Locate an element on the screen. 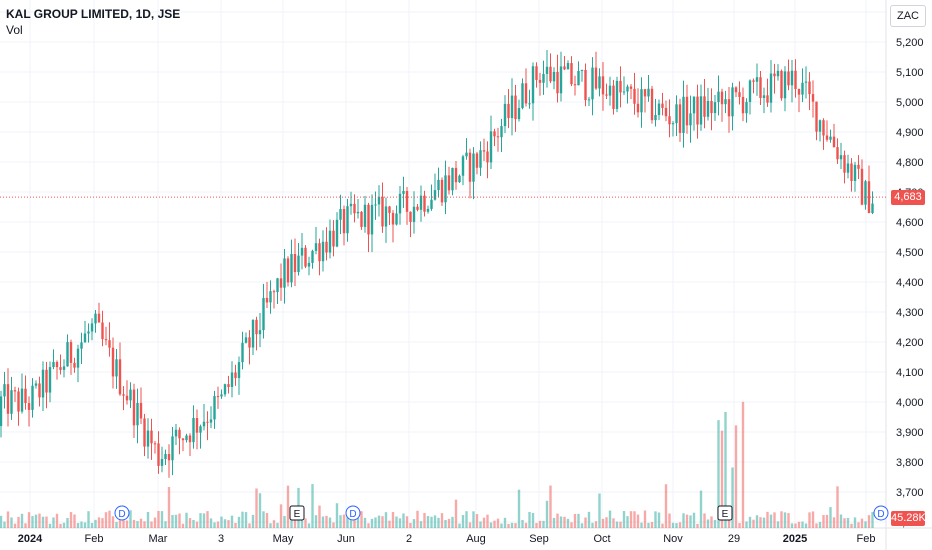  x-tick-label: May is located at coordinates (283, 539).